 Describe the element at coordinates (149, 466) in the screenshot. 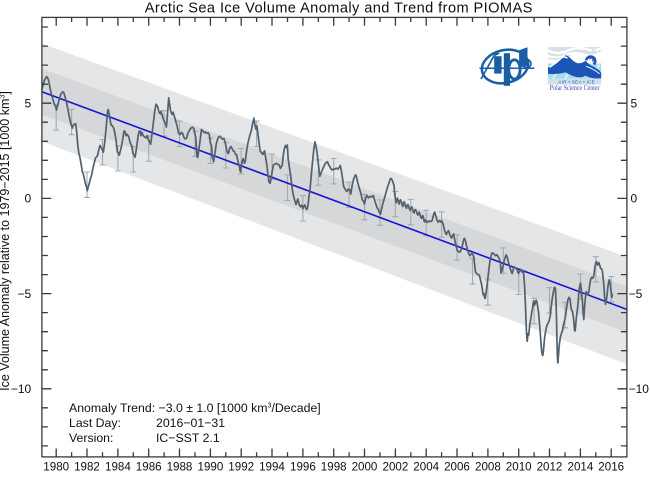

I see `svg-text: 1986` at that location.